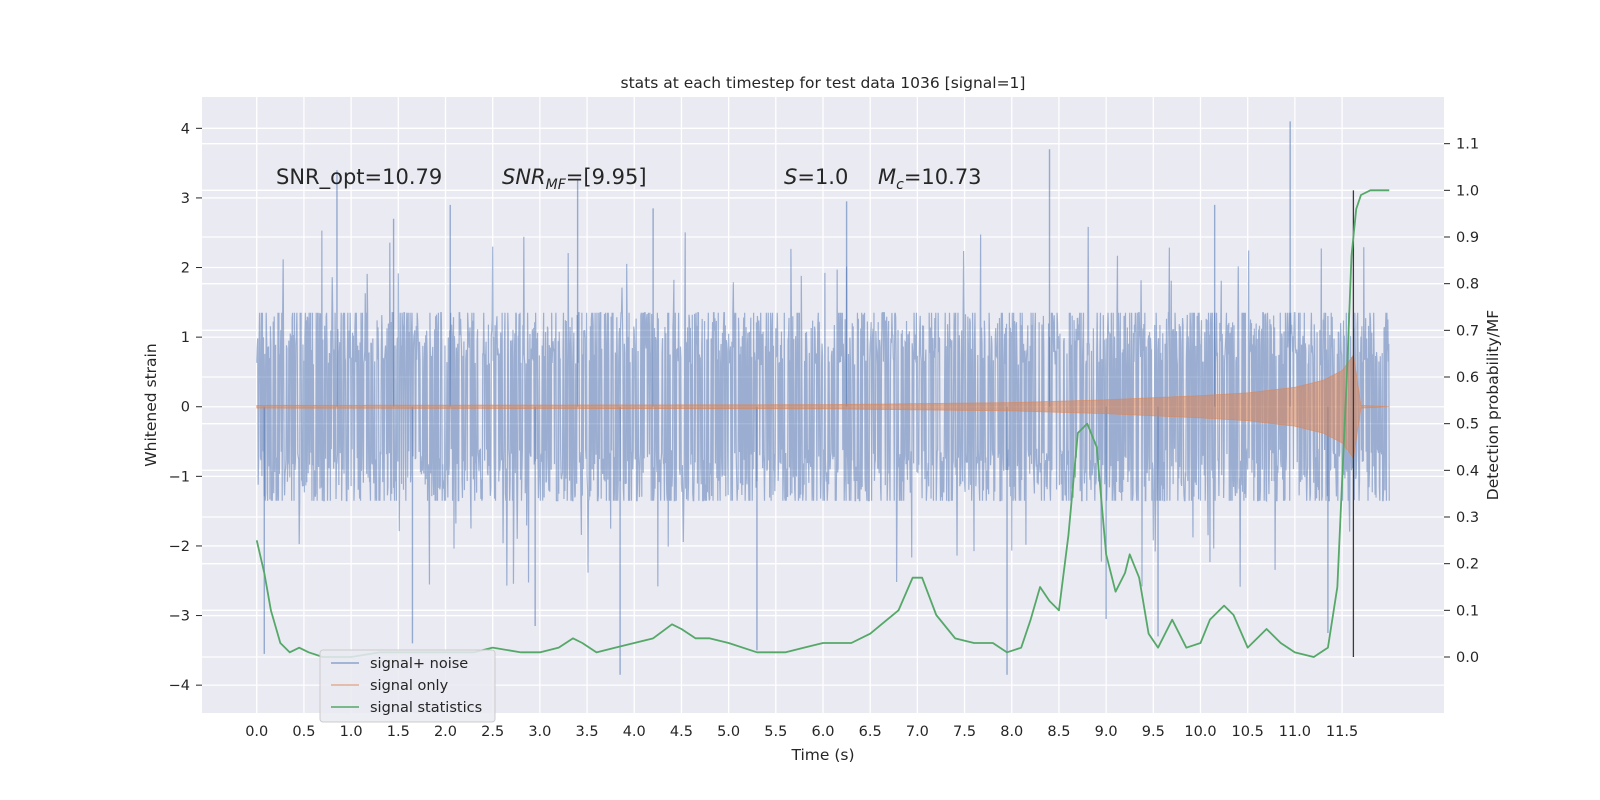 The image size is (1600, 800). What do you see at coordinates (1106, 732) in the screenshot?
I see `x-tick-label: 9.0` at bounding box center [1106, 732].